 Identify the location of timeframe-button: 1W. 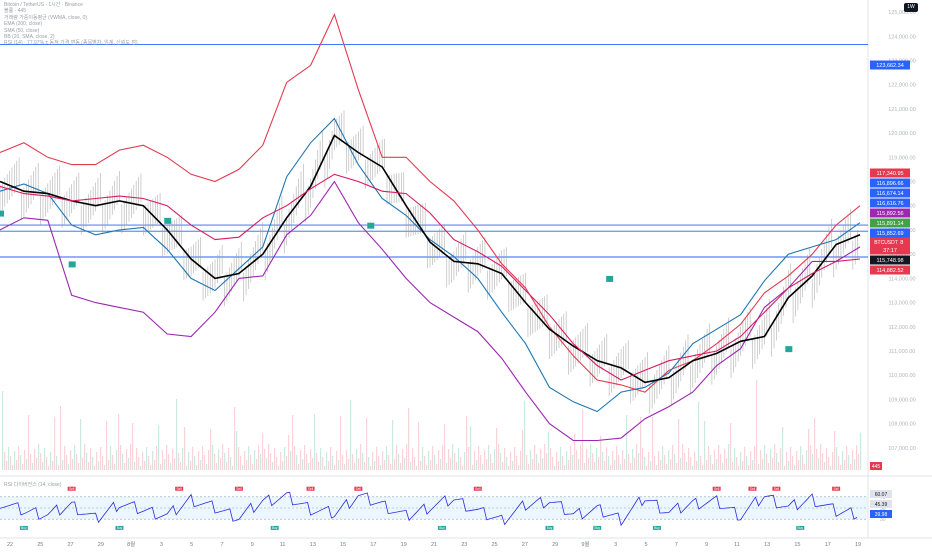
(911, 7).